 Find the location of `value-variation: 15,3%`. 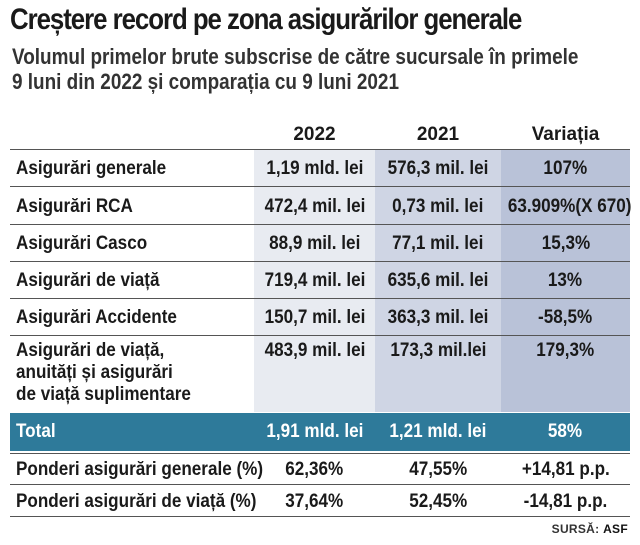

value-variation: 15,3% is located at coordinates (565, 243).